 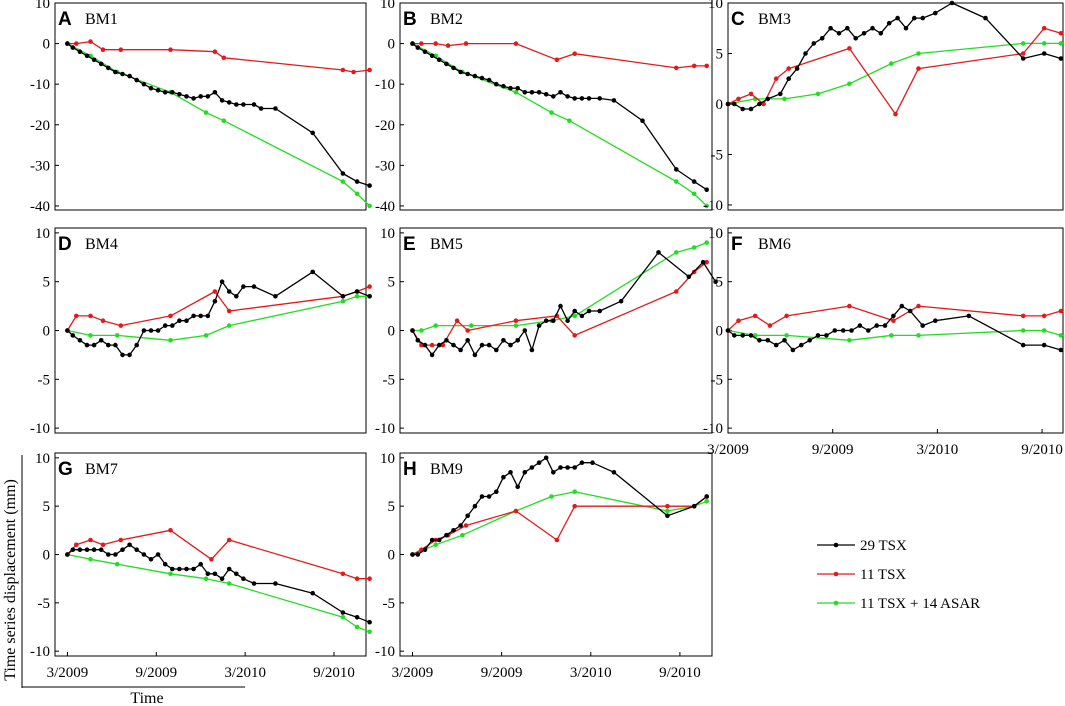 What do you see at coordinates (410, 19) in the screenshot?
I see `panel-letter: B` at bounding box center [410, 19].